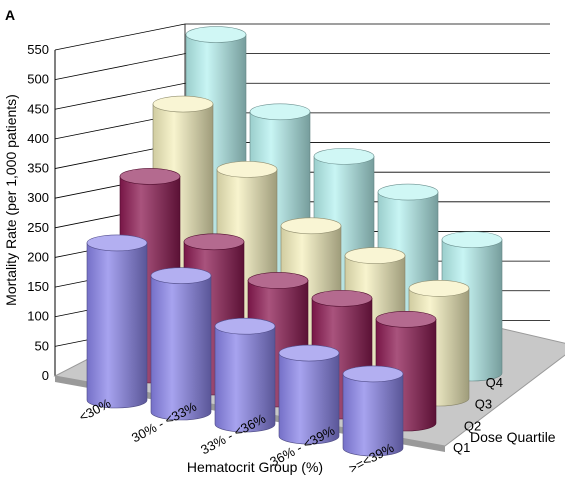  Describe the element at coordinates (38, 227) in the screenshot. I see `y-tick-label: 250` at that location.